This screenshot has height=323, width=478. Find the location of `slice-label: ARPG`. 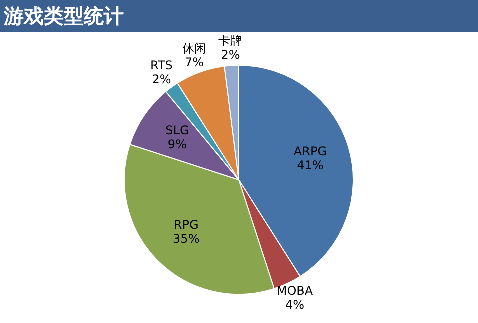

slice-label: ARPG is located at coordinates (311, 151).